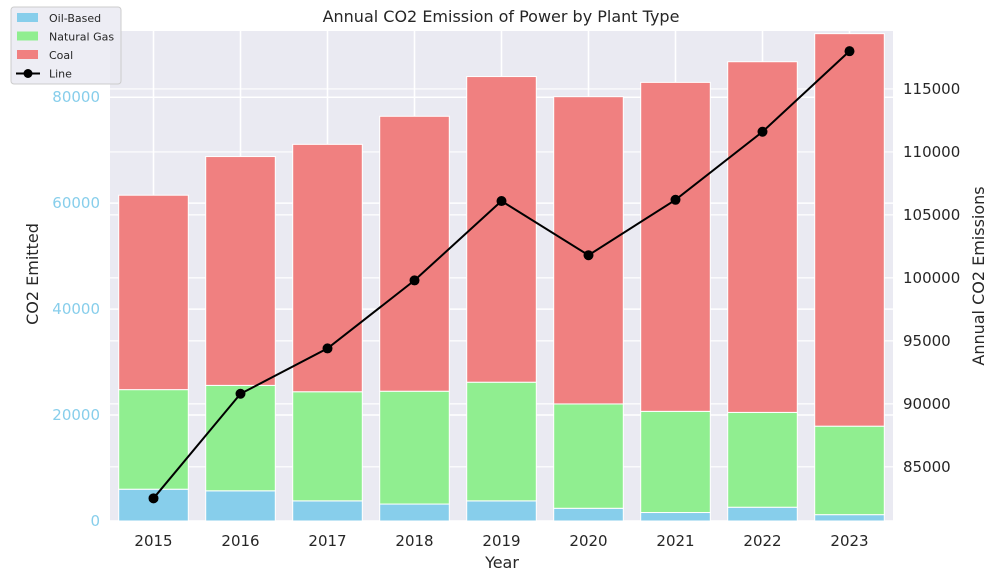  I want to click on legend-label: Line, so click(60, 74).